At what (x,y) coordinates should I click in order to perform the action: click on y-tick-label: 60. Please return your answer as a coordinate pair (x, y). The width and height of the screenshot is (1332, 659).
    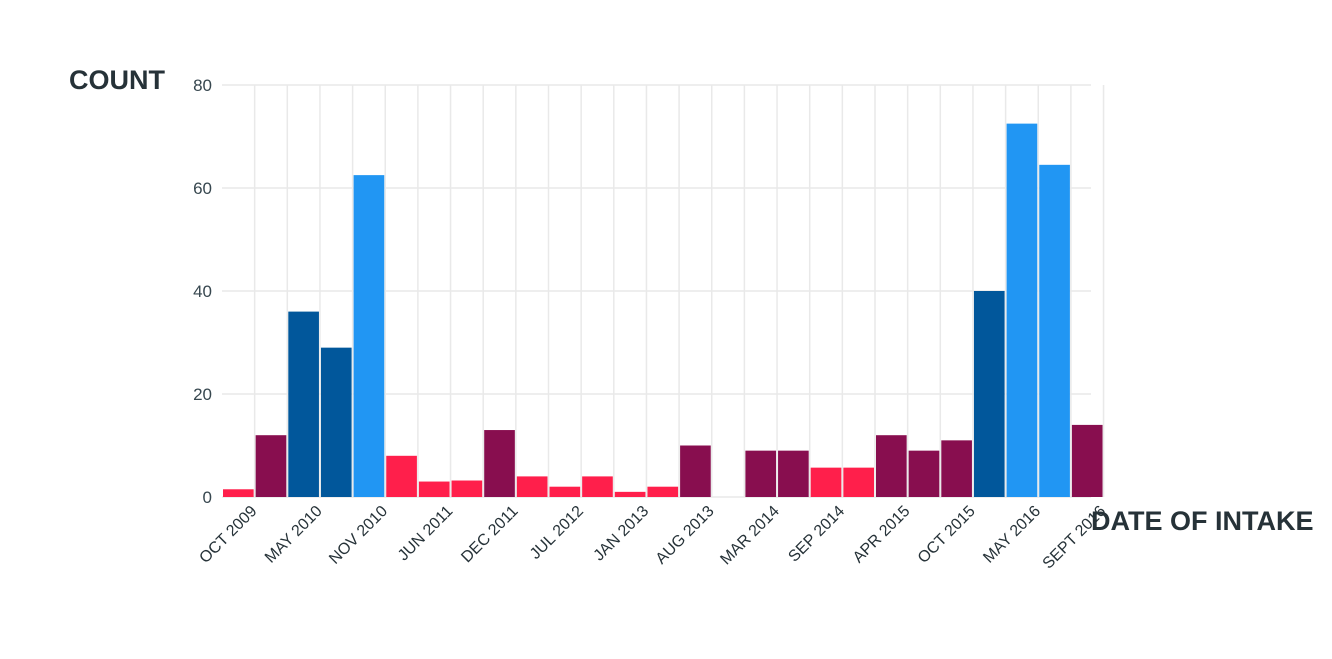
    Looking at the image, I should click on (202, 188).